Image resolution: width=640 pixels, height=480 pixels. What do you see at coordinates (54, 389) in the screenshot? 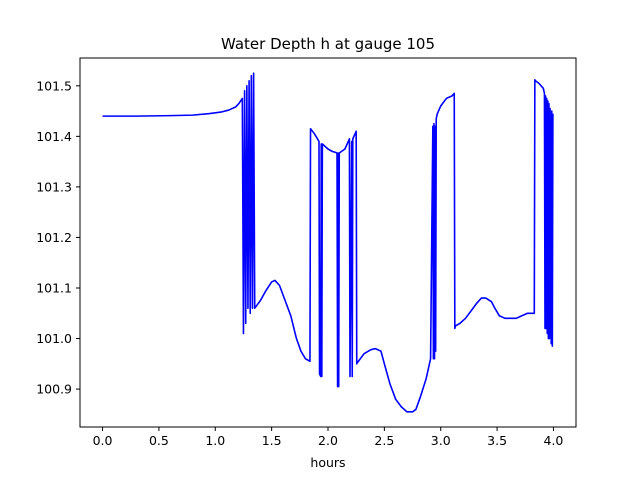
I see `y-tick-label: 100.9` at bounding box center [54, 389].